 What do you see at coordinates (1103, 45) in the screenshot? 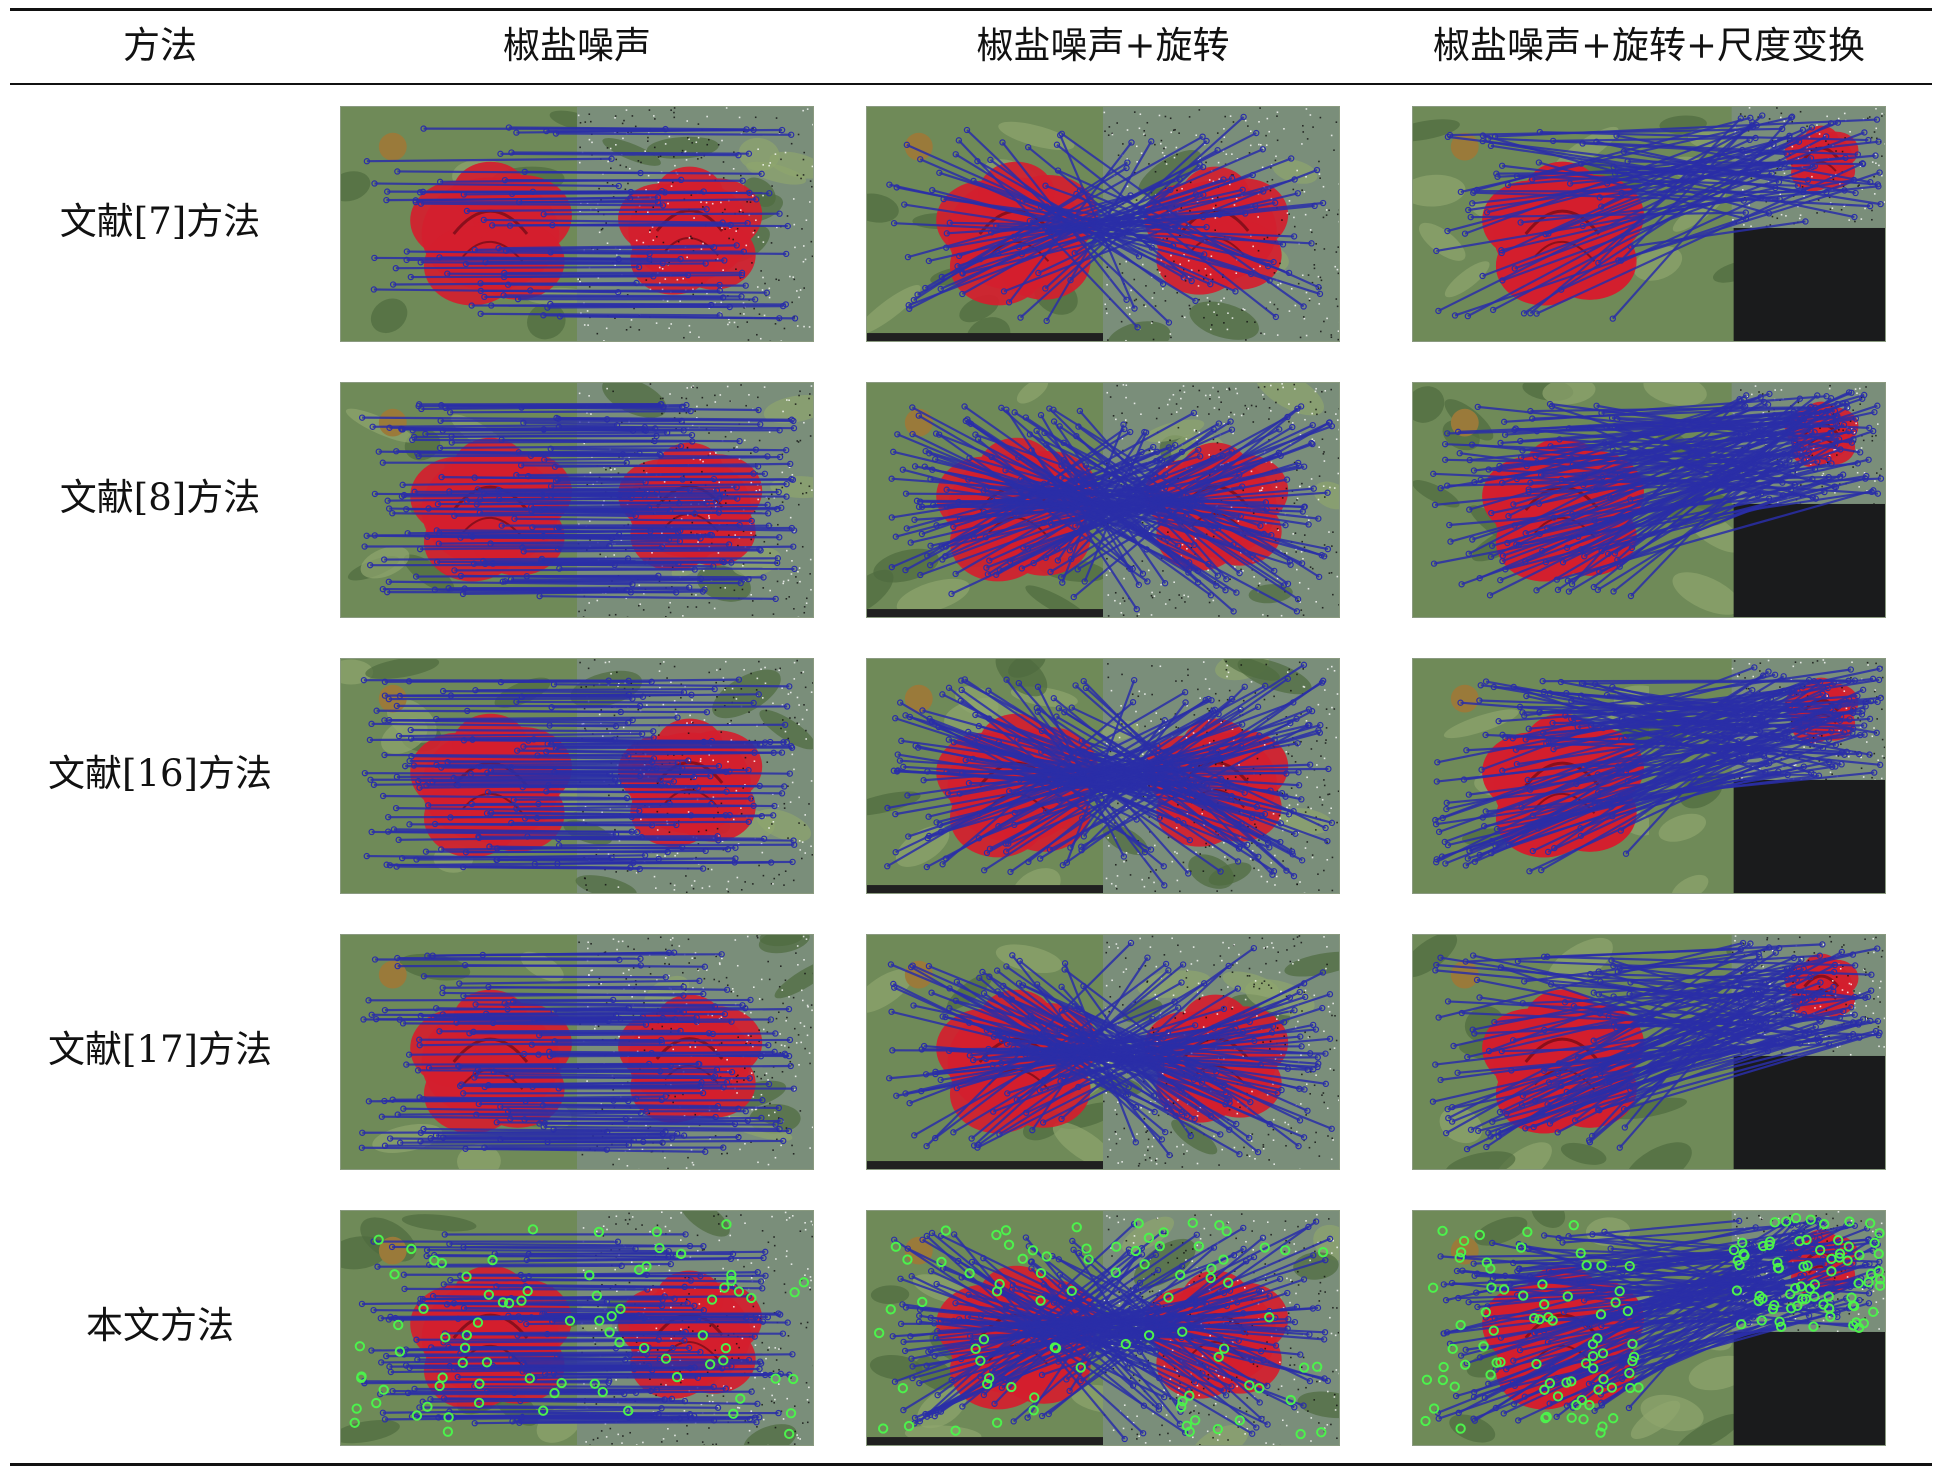
I see `header-salt-pepper-rotation: 椒盐噪声+旋转` at bounding box center [1103, 45].